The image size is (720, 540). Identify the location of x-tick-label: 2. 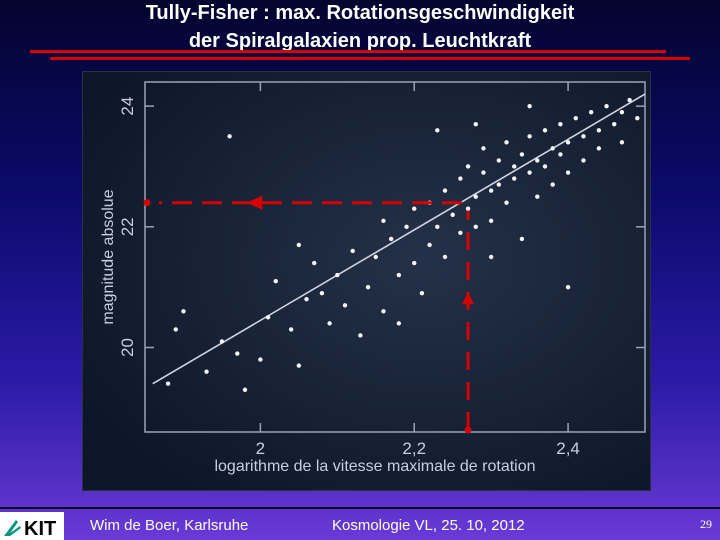
(260, 448).